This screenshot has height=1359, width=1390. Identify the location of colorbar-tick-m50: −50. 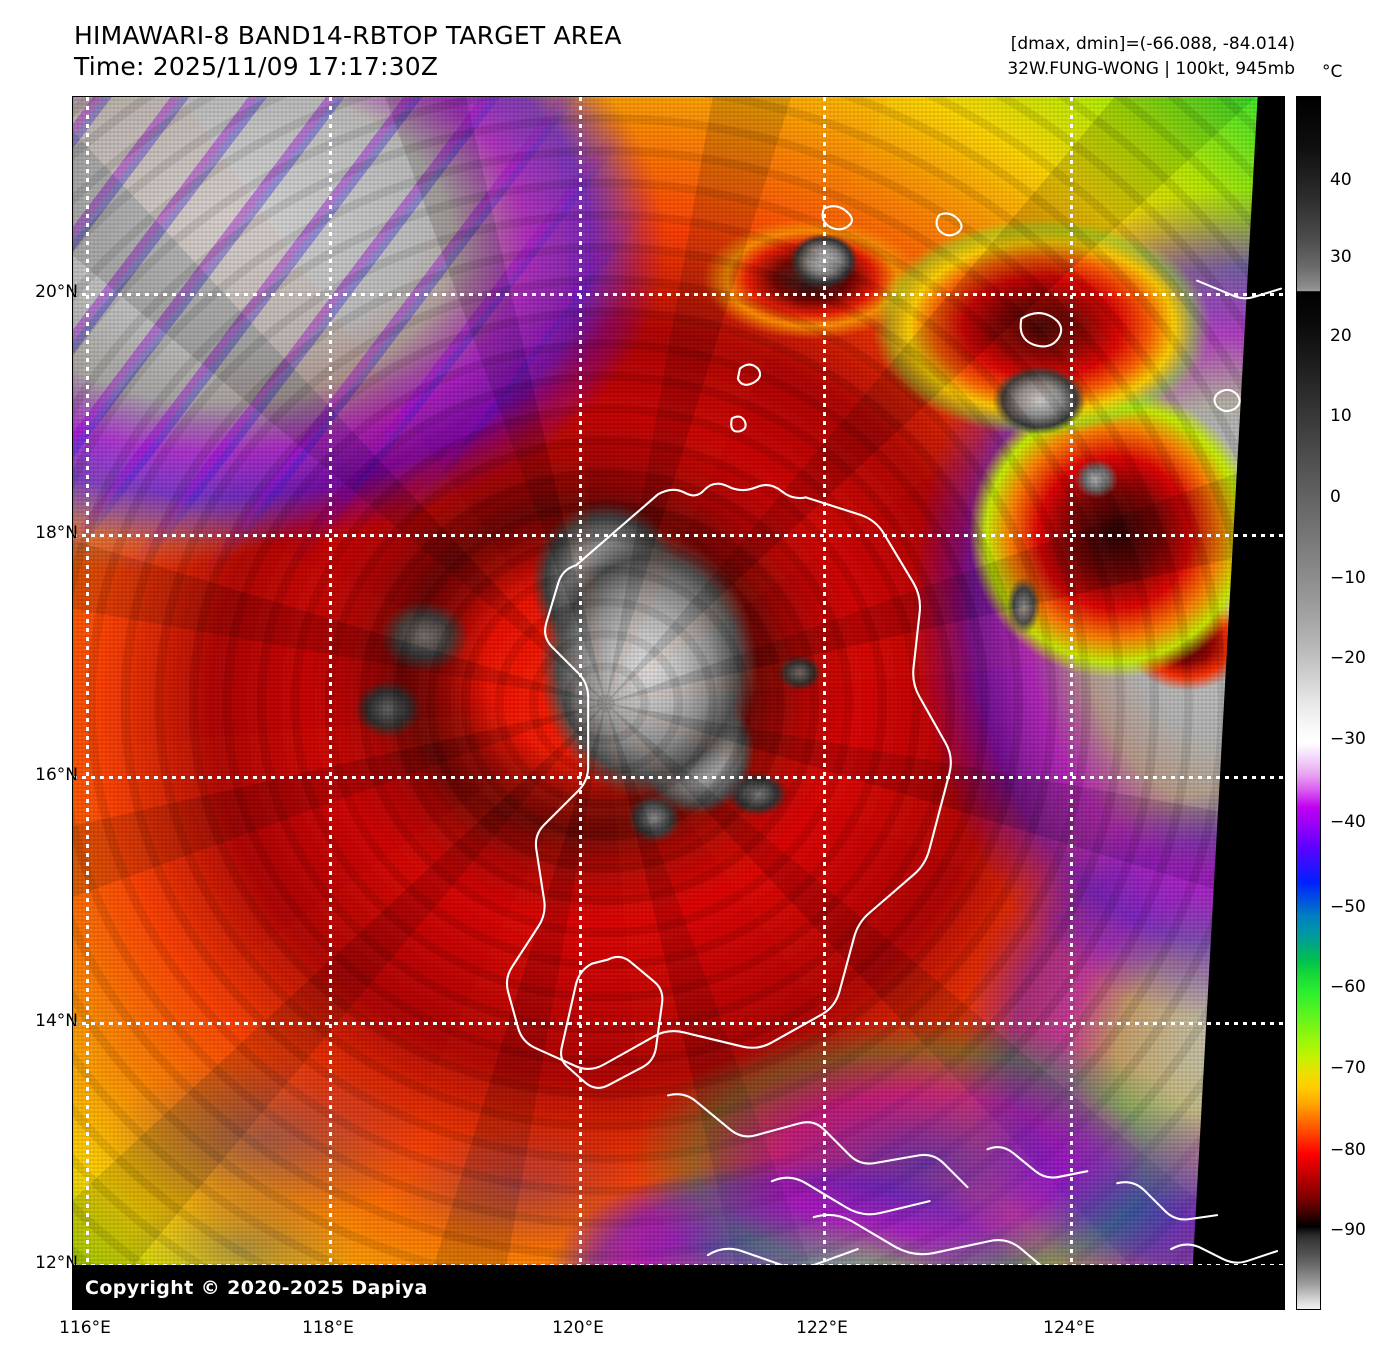
(1348, 907).